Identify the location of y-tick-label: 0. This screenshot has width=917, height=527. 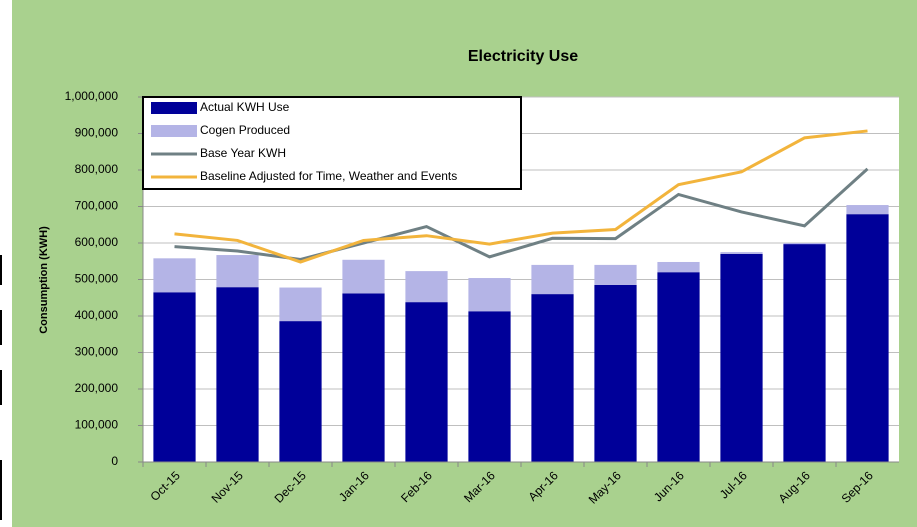
(114, 461).